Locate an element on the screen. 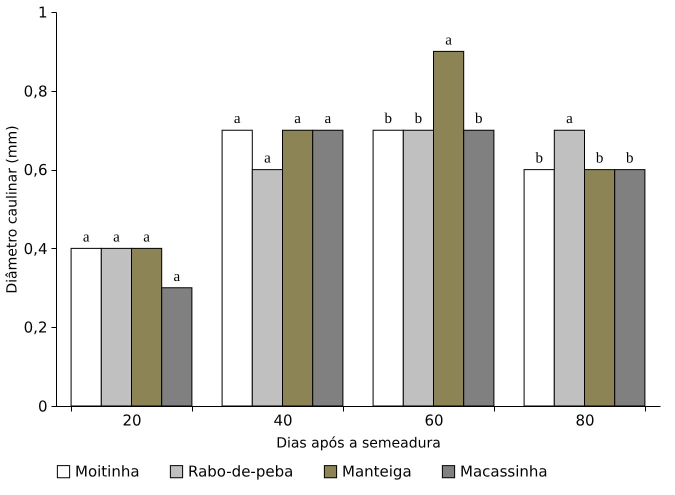 This screenshot has height=495, width=675. x-tick-label: 20 is located at coordinates (132, 421).